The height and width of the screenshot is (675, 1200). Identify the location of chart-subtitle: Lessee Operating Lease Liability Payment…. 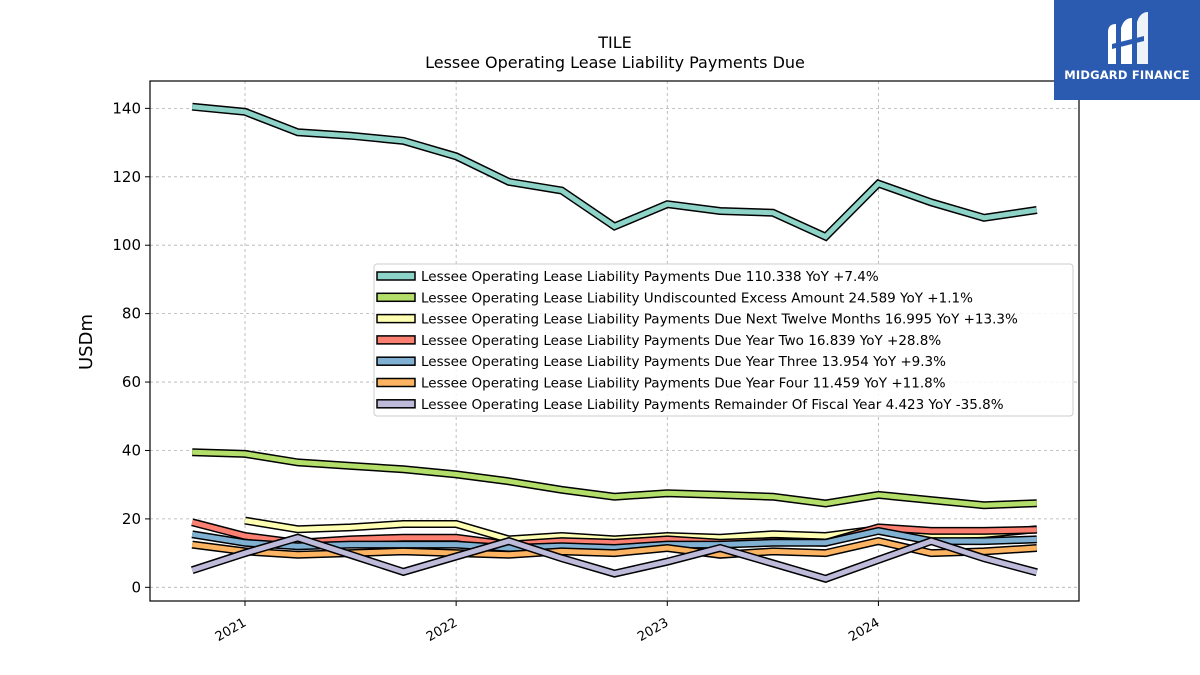
(615, 62).